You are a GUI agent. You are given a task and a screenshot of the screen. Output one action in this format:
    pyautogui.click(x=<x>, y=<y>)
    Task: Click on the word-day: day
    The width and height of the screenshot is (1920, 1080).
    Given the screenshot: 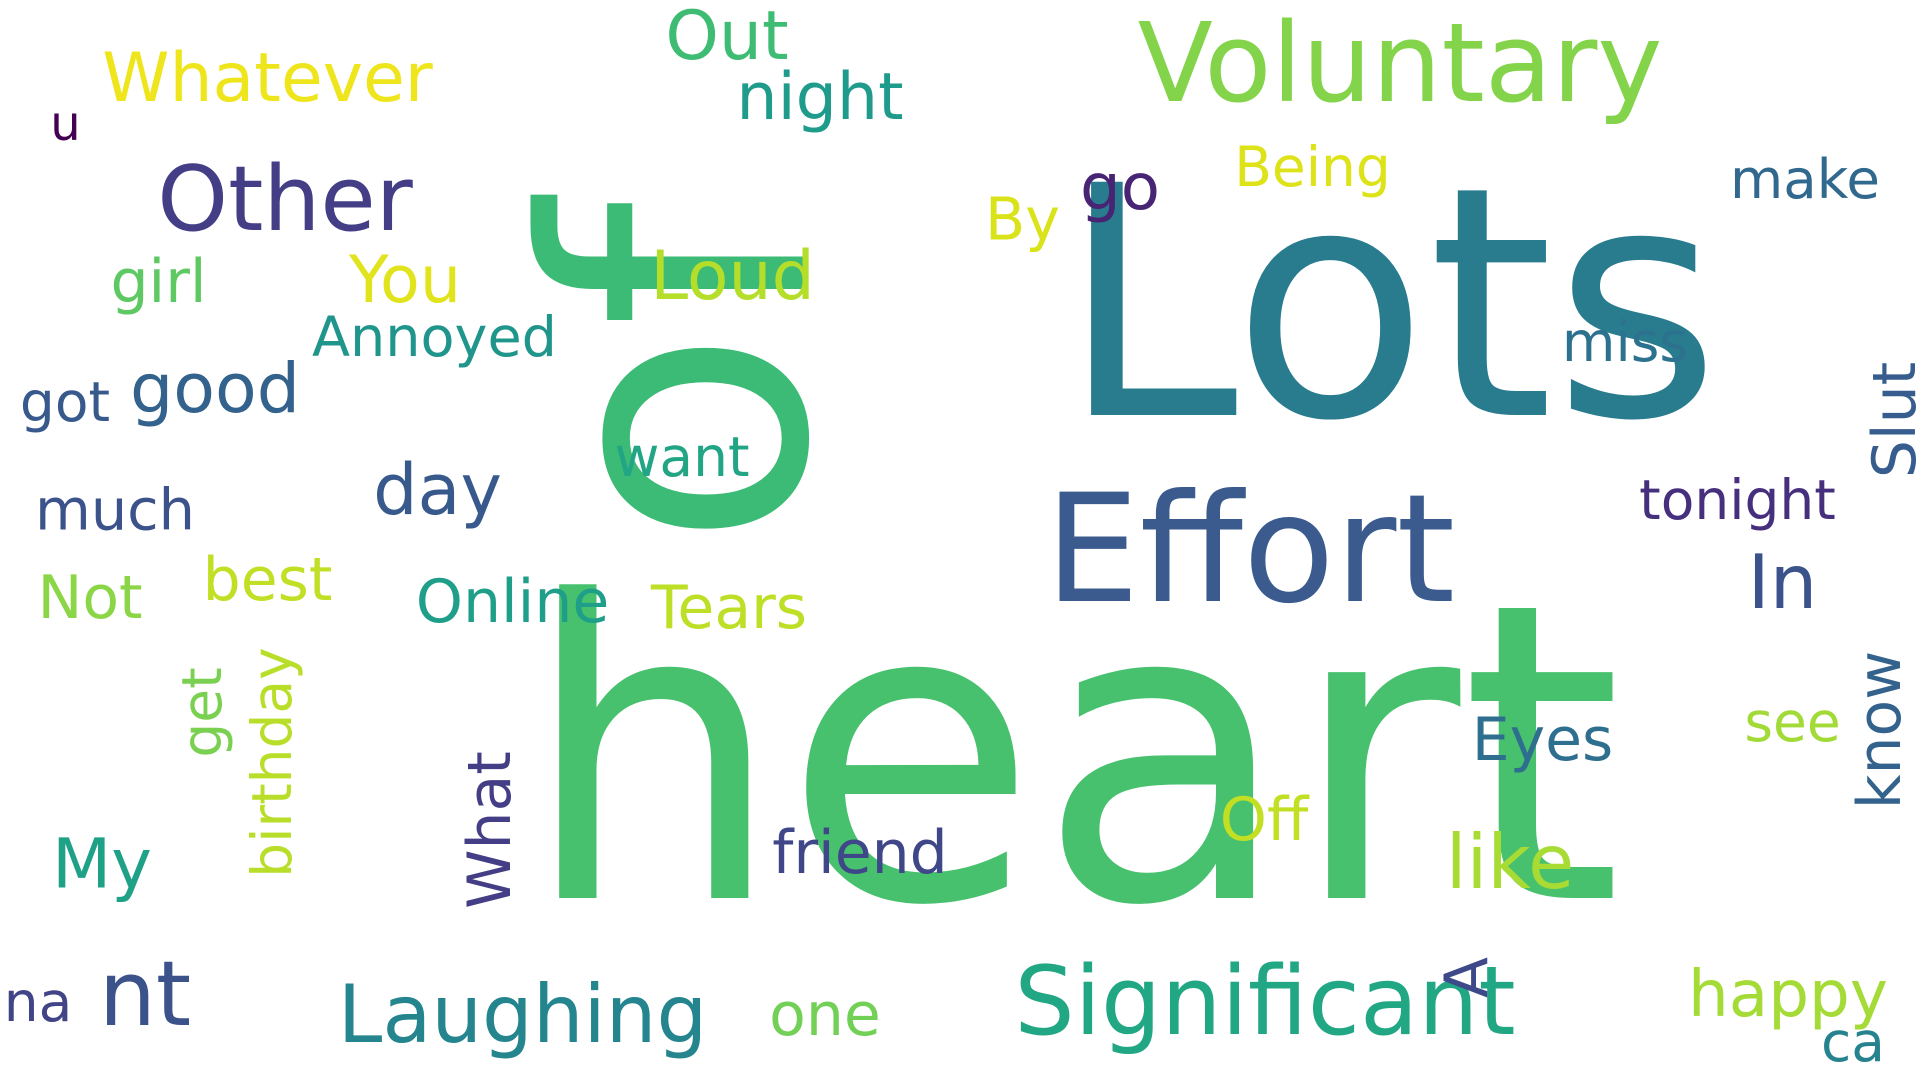 What is the action you would take?
    pyautogui.click(x=437, y=490)
    